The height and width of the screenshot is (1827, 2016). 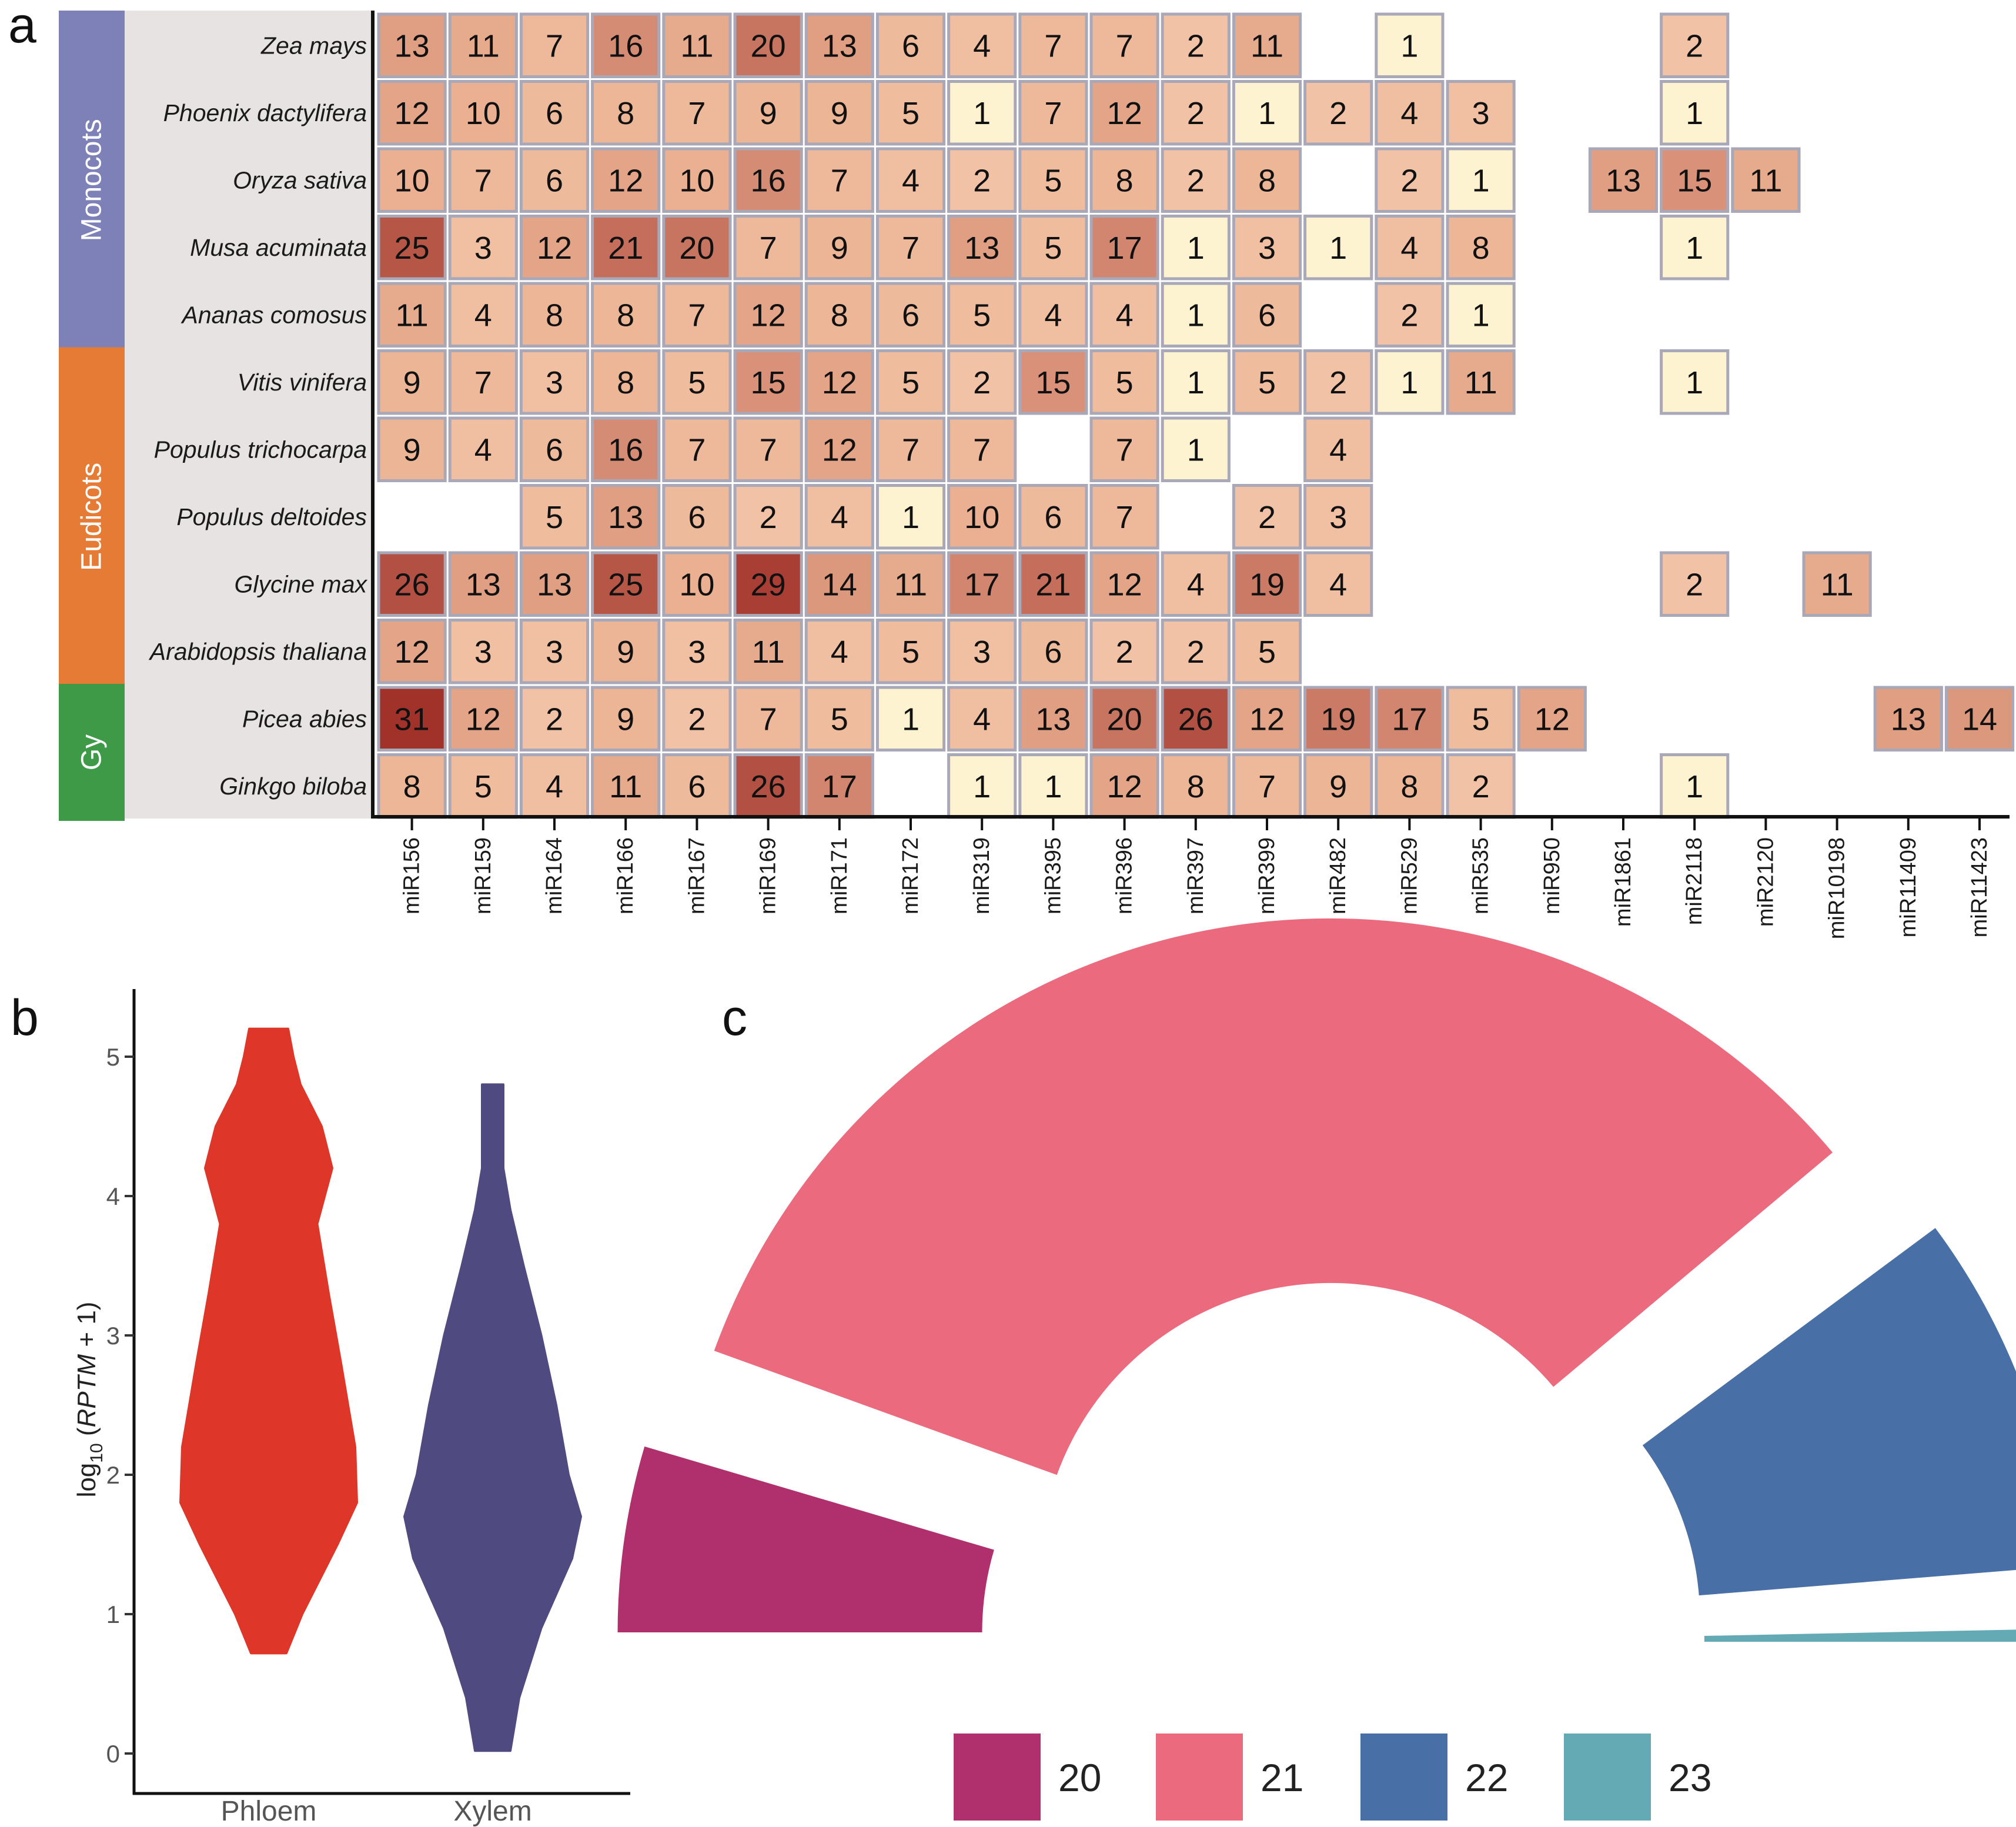 I want to click on y-tick-label: 4, so click(x=113, y=1196).